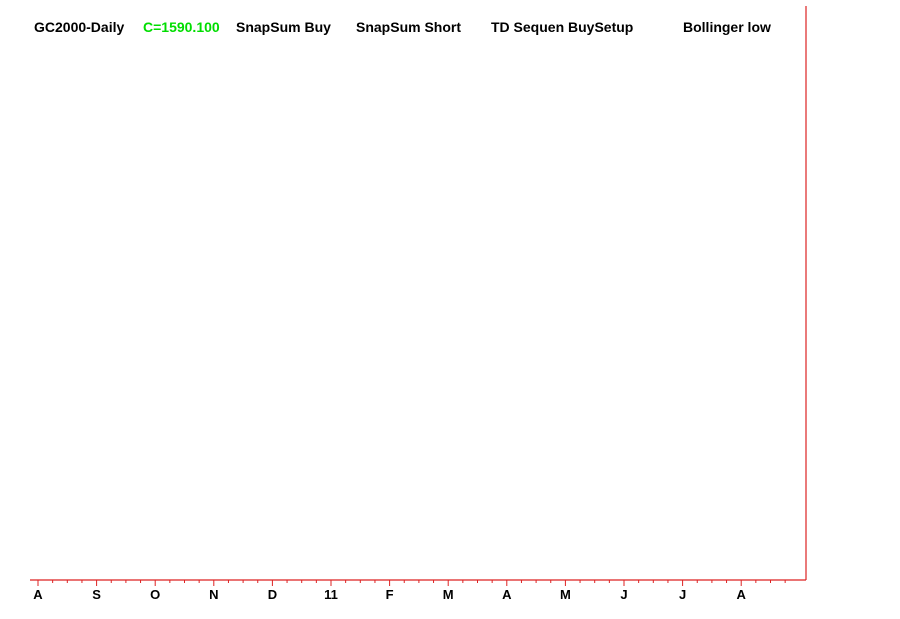 The height and width of the screenshot is (619, 900). I want to click on x-tick-label: F, so click(390, 594).